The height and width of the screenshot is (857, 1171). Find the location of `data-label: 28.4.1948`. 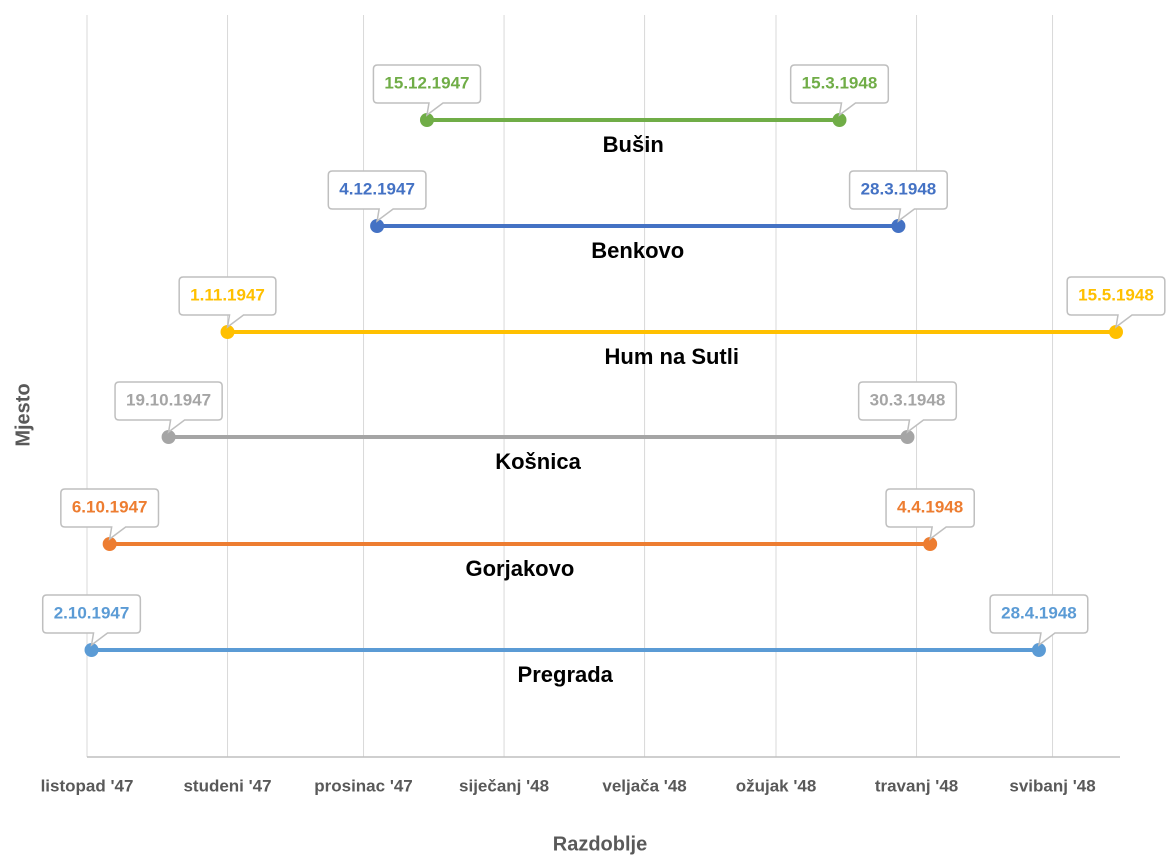

data-label: 28.4.1948 is located at coordinates (1039, 620).